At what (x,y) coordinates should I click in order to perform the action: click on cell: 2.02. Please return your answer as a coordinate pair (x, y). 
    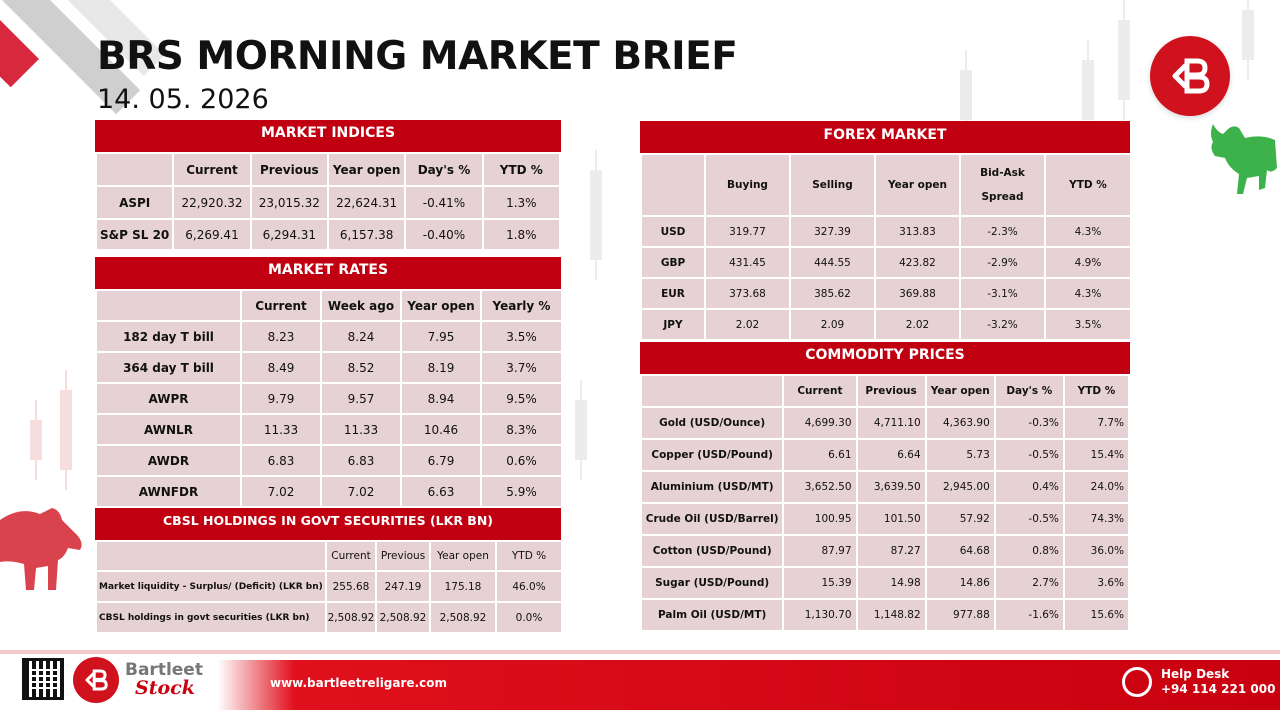
    Looking at the image, I should click on (747, 324).